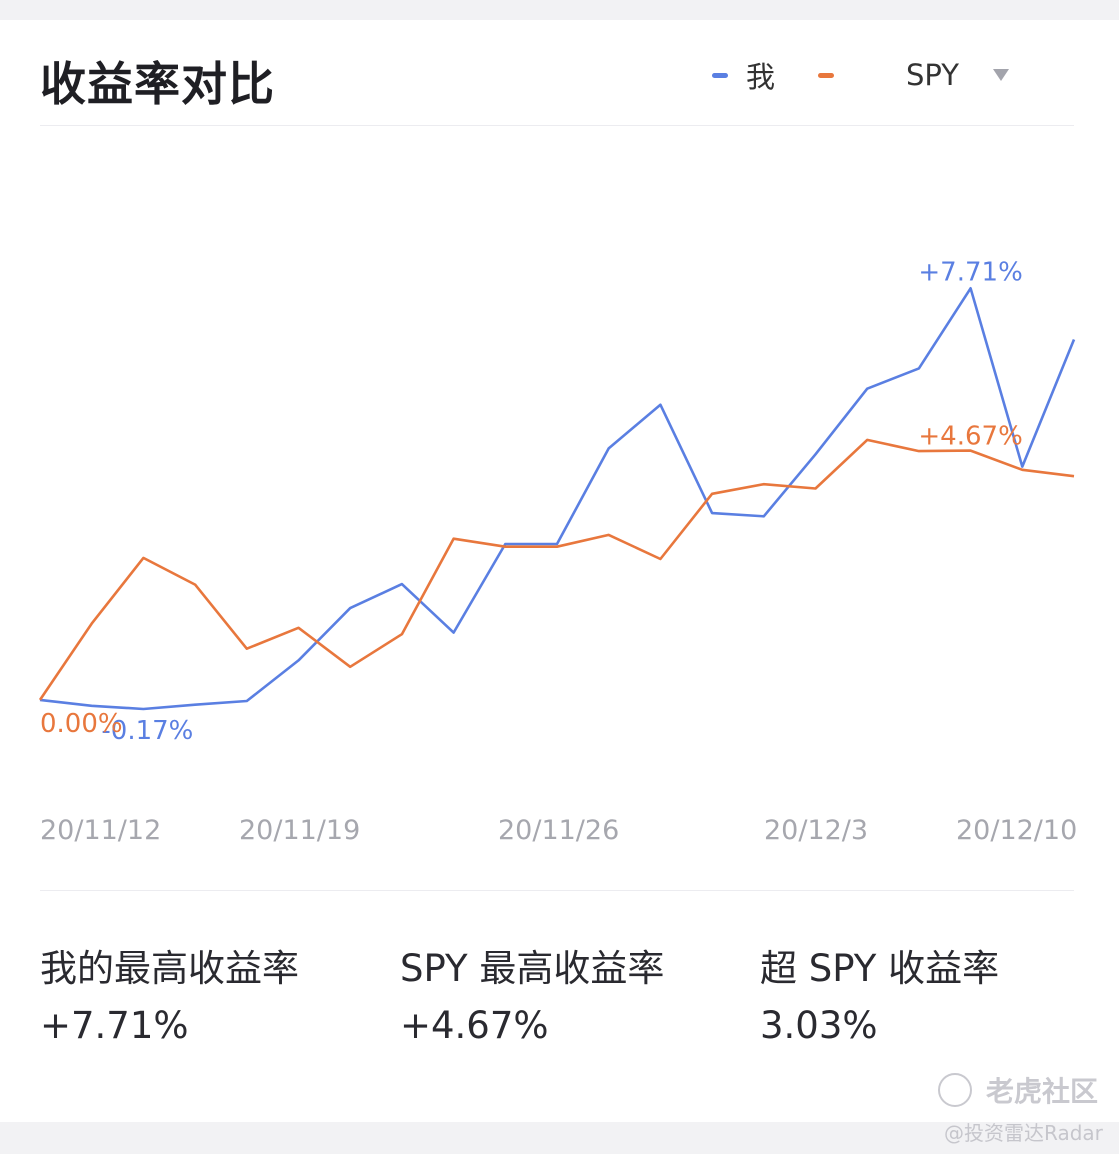  What do you see at coordinates (157, 84) in the screenshot?
I see `card-title: 收益率对比` at bounding box center [157, 84].